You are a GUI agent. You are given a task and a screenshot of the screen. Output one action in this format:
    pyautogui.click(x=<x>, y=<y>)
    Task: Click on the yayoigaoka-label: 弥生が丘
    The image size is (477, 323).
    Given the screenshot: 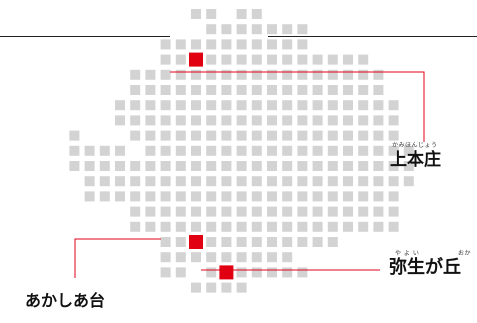 What is the action you would take?
    pyautogui.click(x=425, y=267)
    